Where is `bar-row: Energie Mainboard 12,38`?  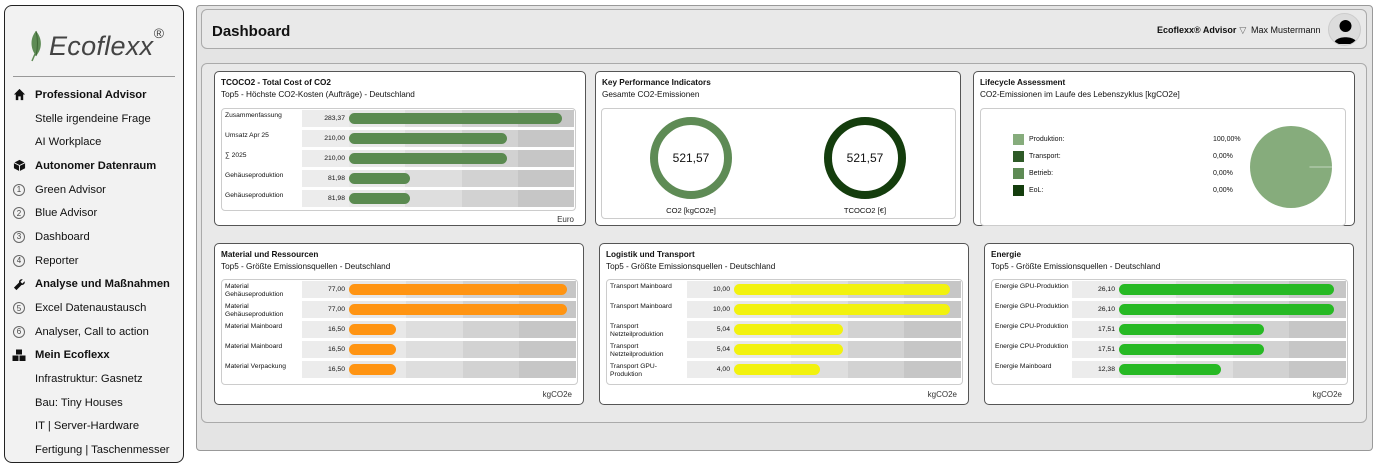 bar-row: Energie Mainboard 12,38 is located at coordinates (1169, 370).